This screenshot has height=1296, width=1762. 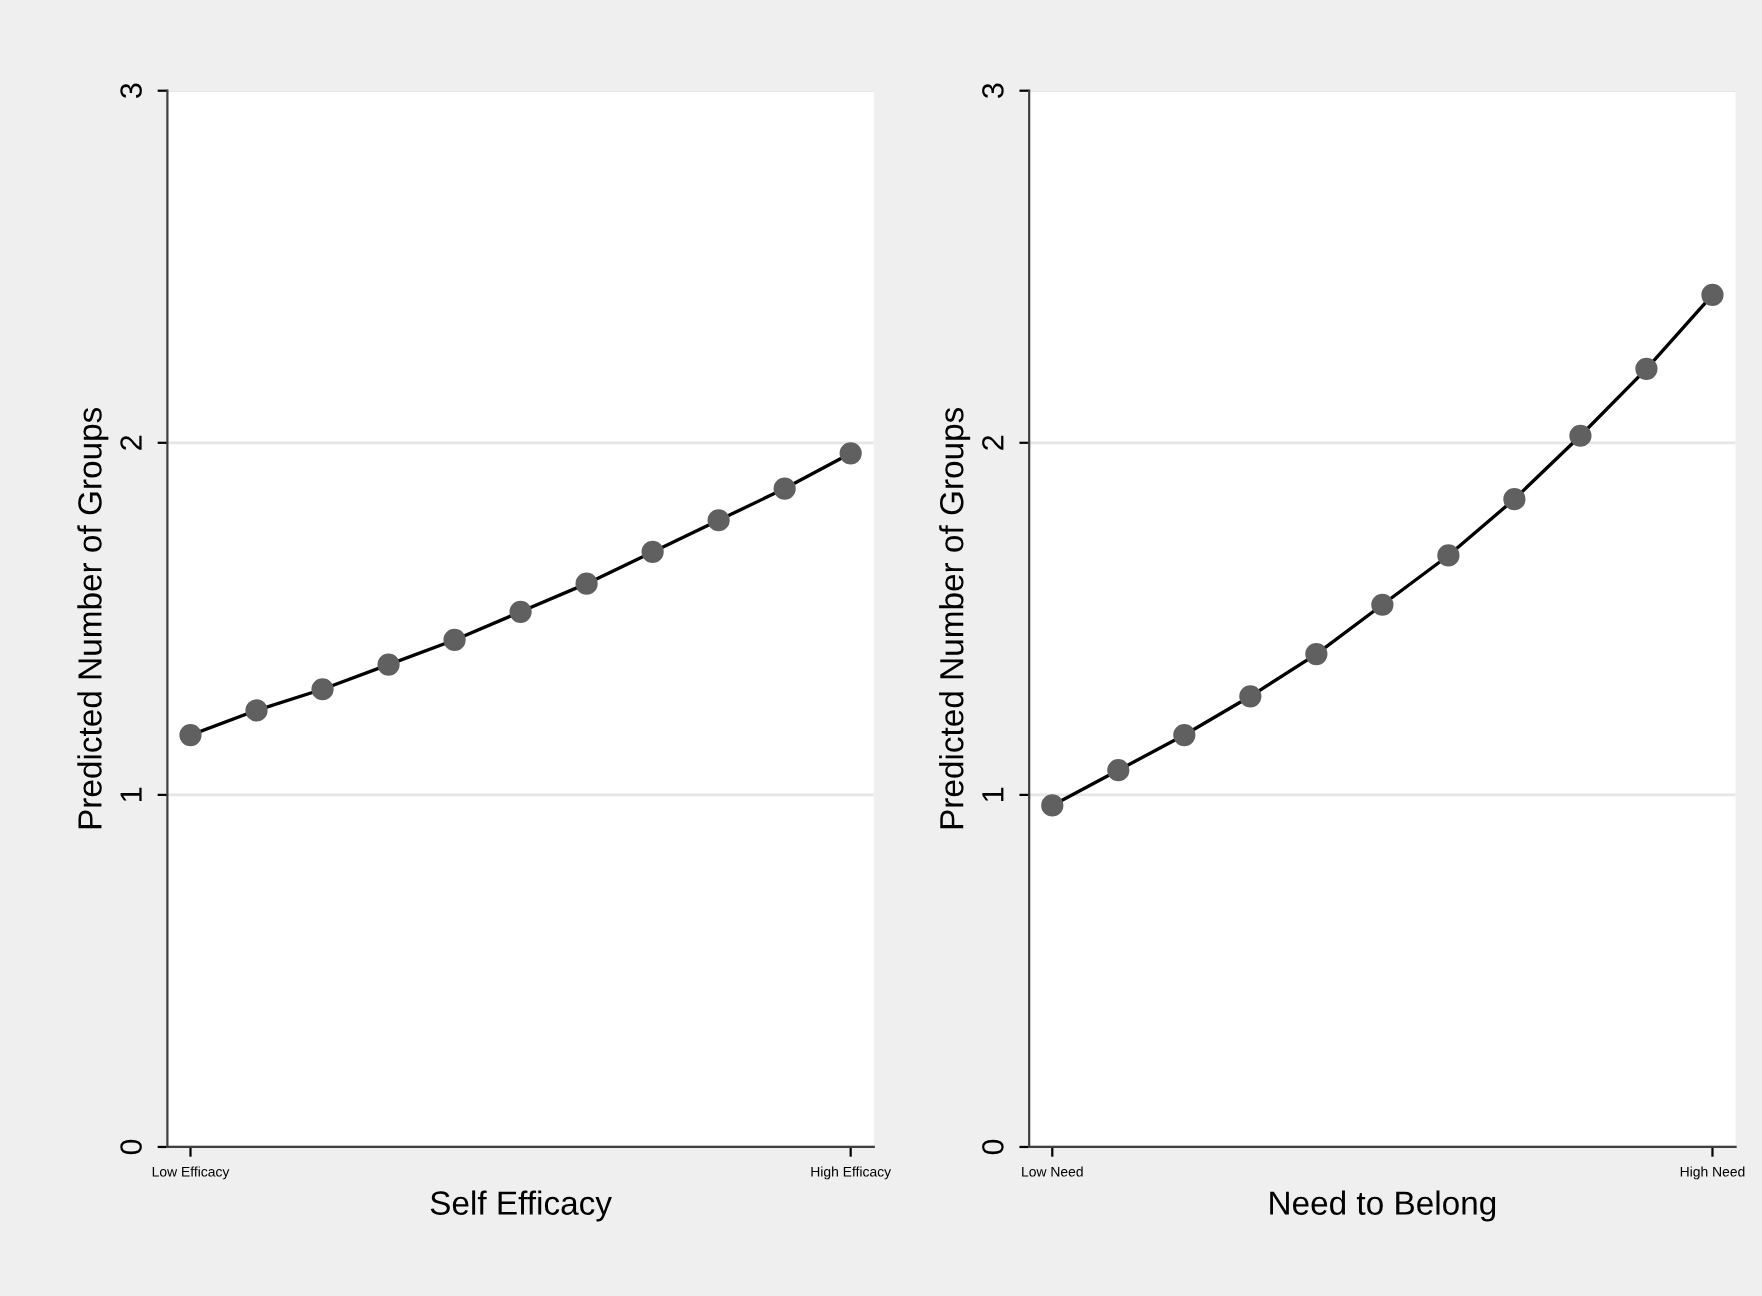 What do you see at coordinates (521, 1206) in the screenshot?
I see `x-axis-title: Self Efficacy` at bounding box center [521, 1206].